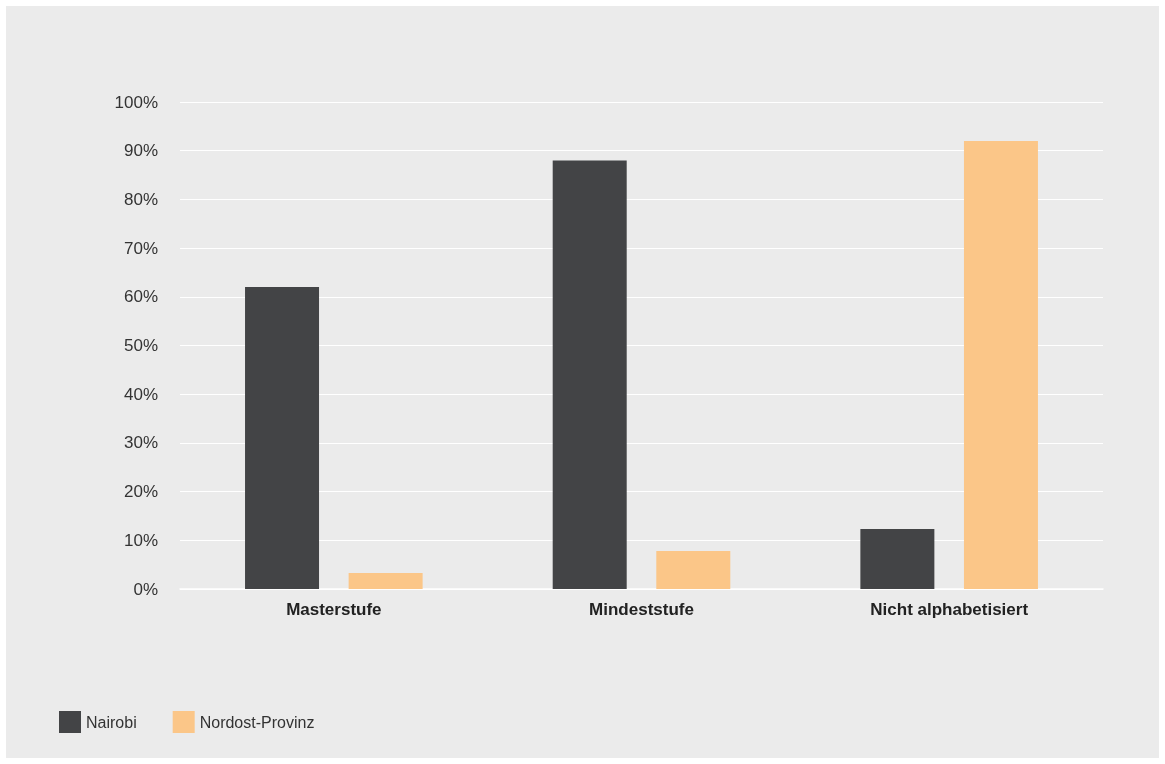  Describe the element at coordinates (145, 589) in the screenshot. I see `y-tick-label: 0%` at that location.